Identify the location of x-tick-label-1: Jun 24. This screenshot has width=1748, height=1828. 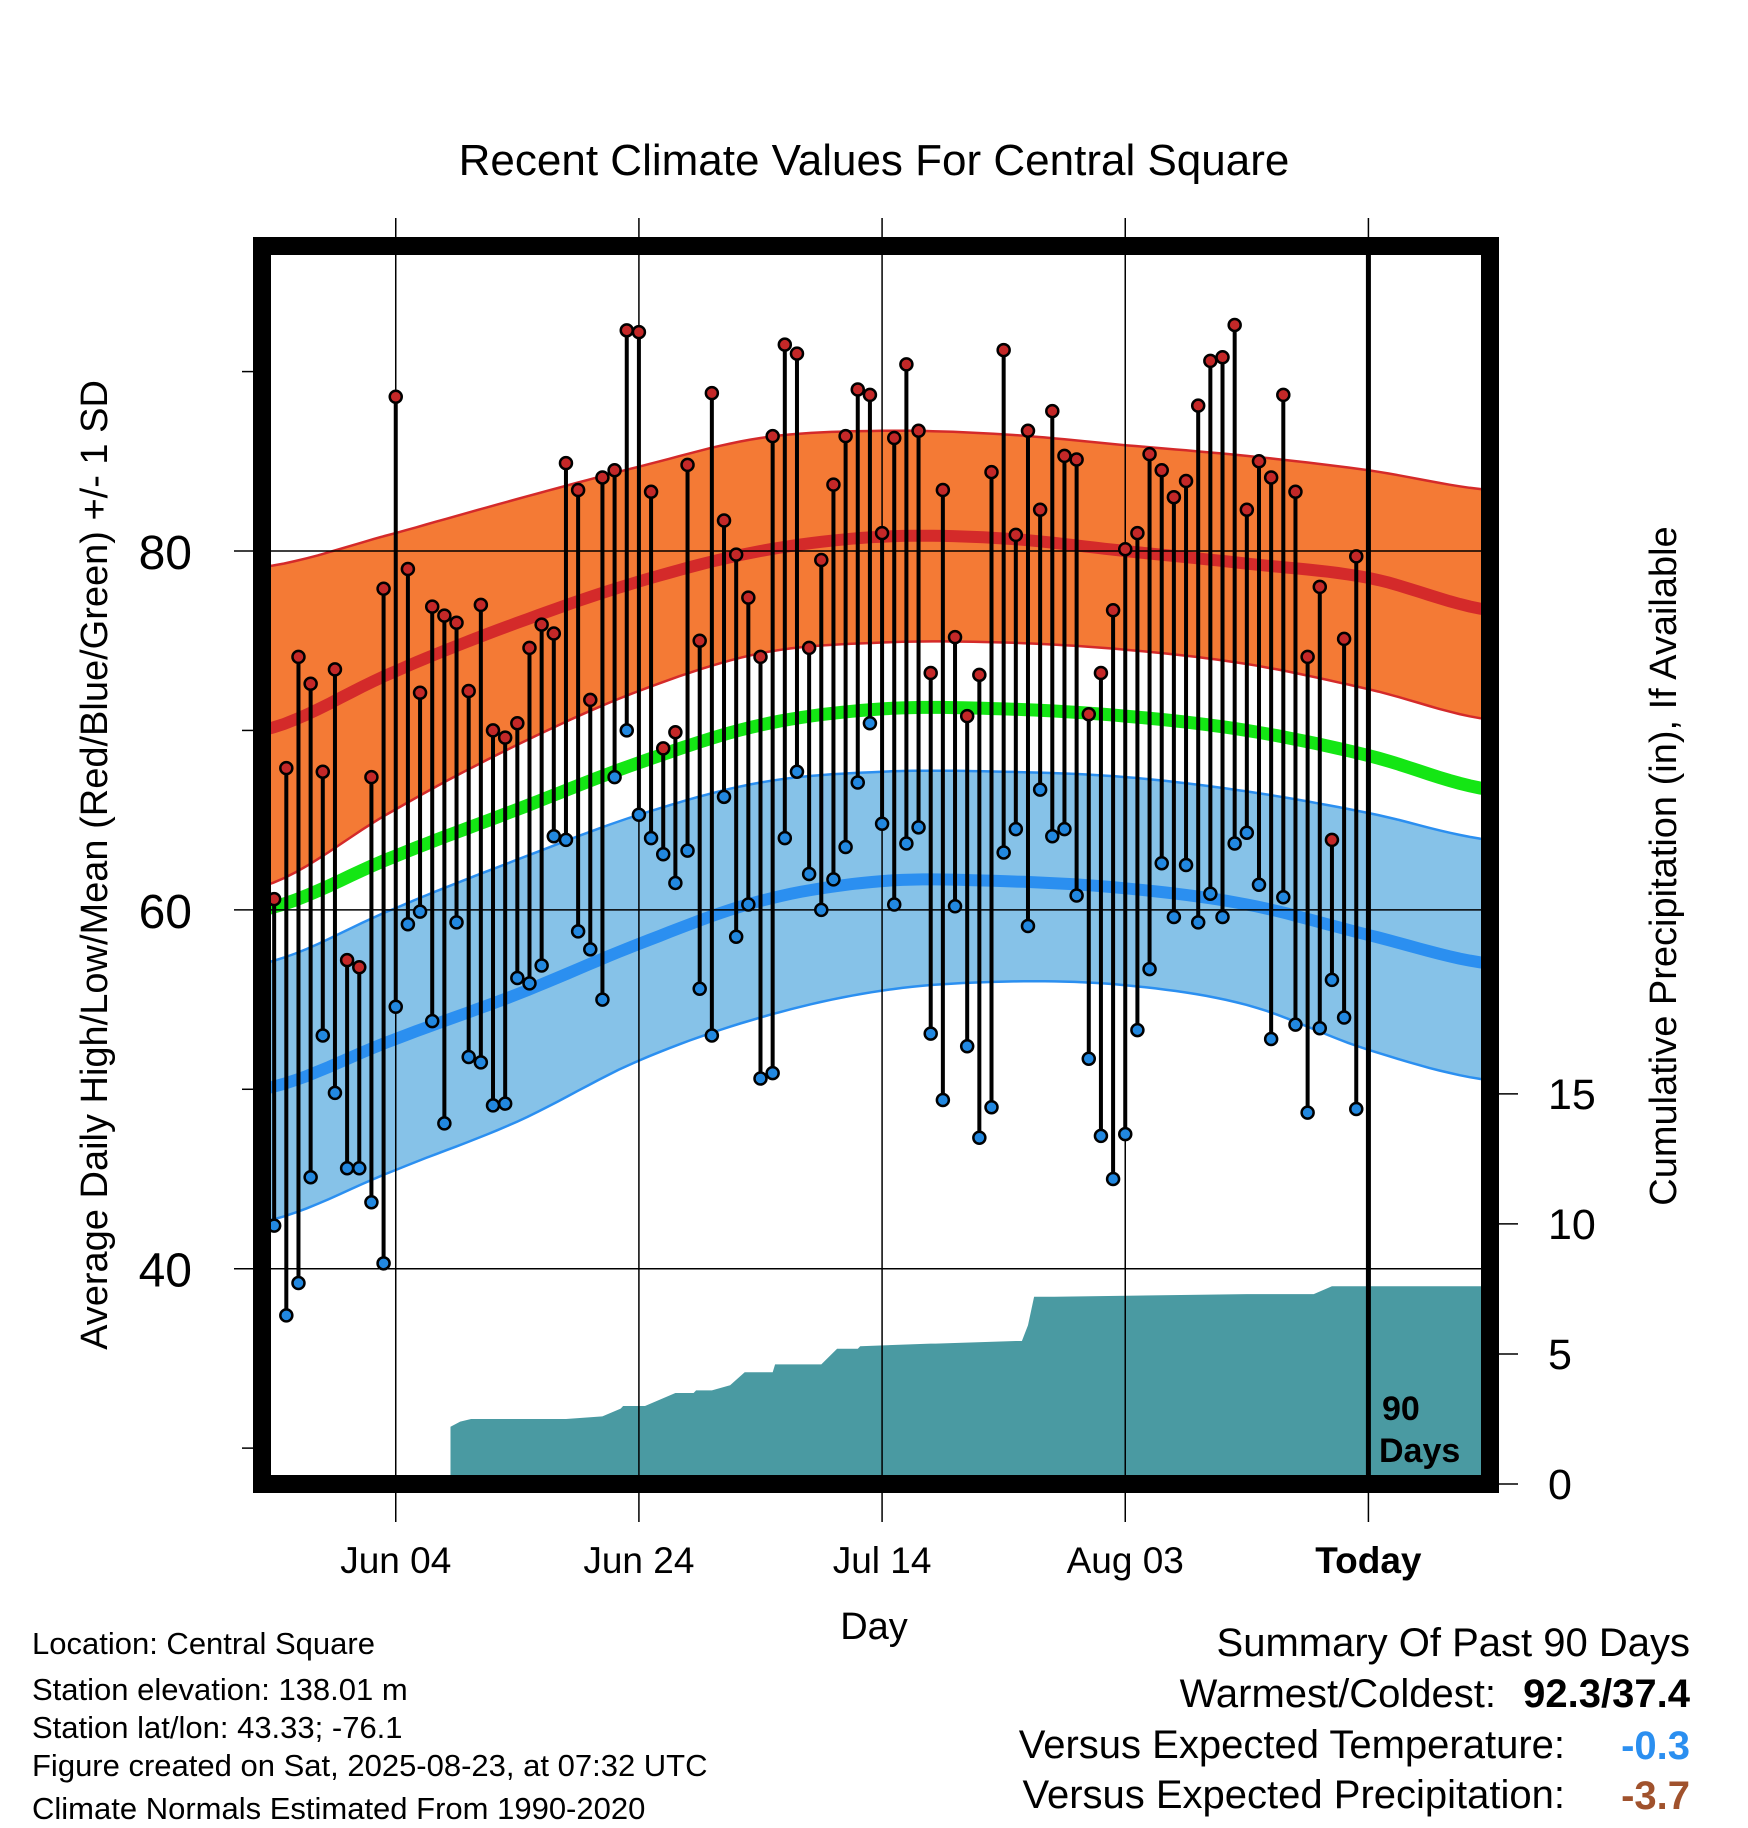
(638, 1560).